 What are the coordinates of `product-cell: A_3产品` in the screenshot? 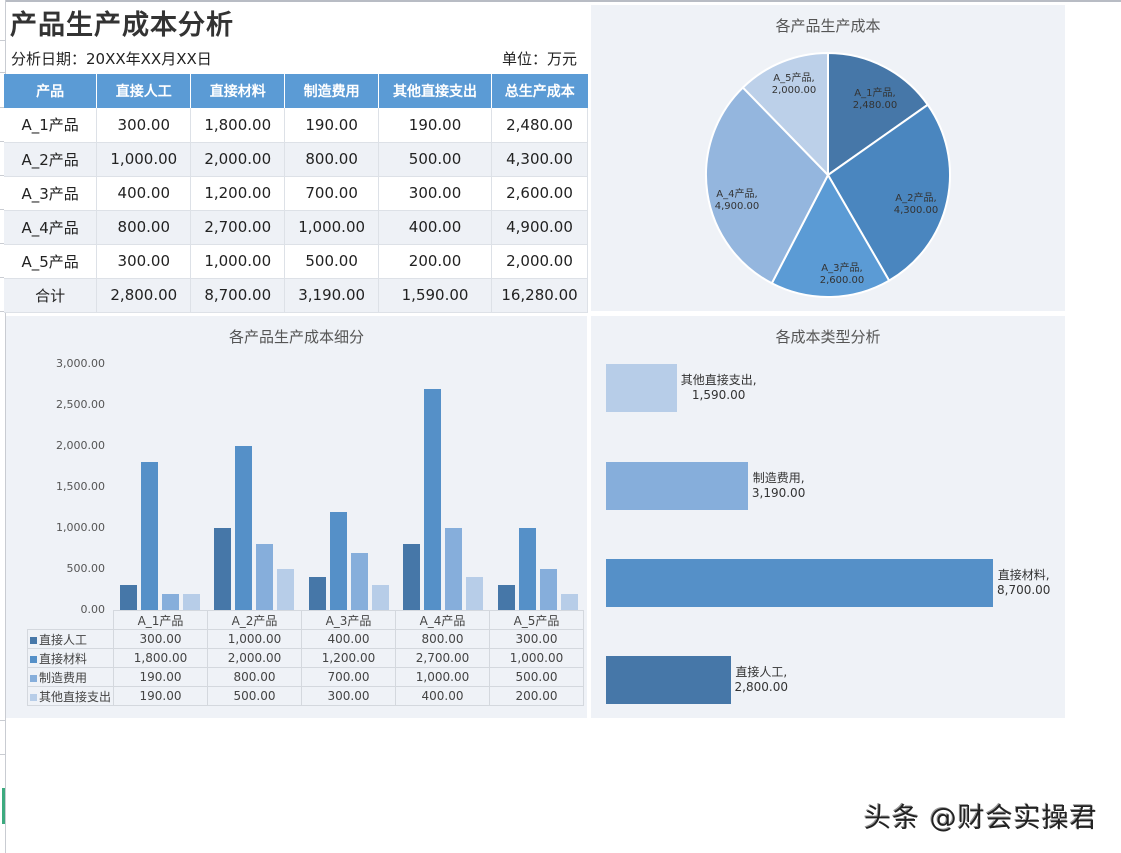 It's located at (51, 193).